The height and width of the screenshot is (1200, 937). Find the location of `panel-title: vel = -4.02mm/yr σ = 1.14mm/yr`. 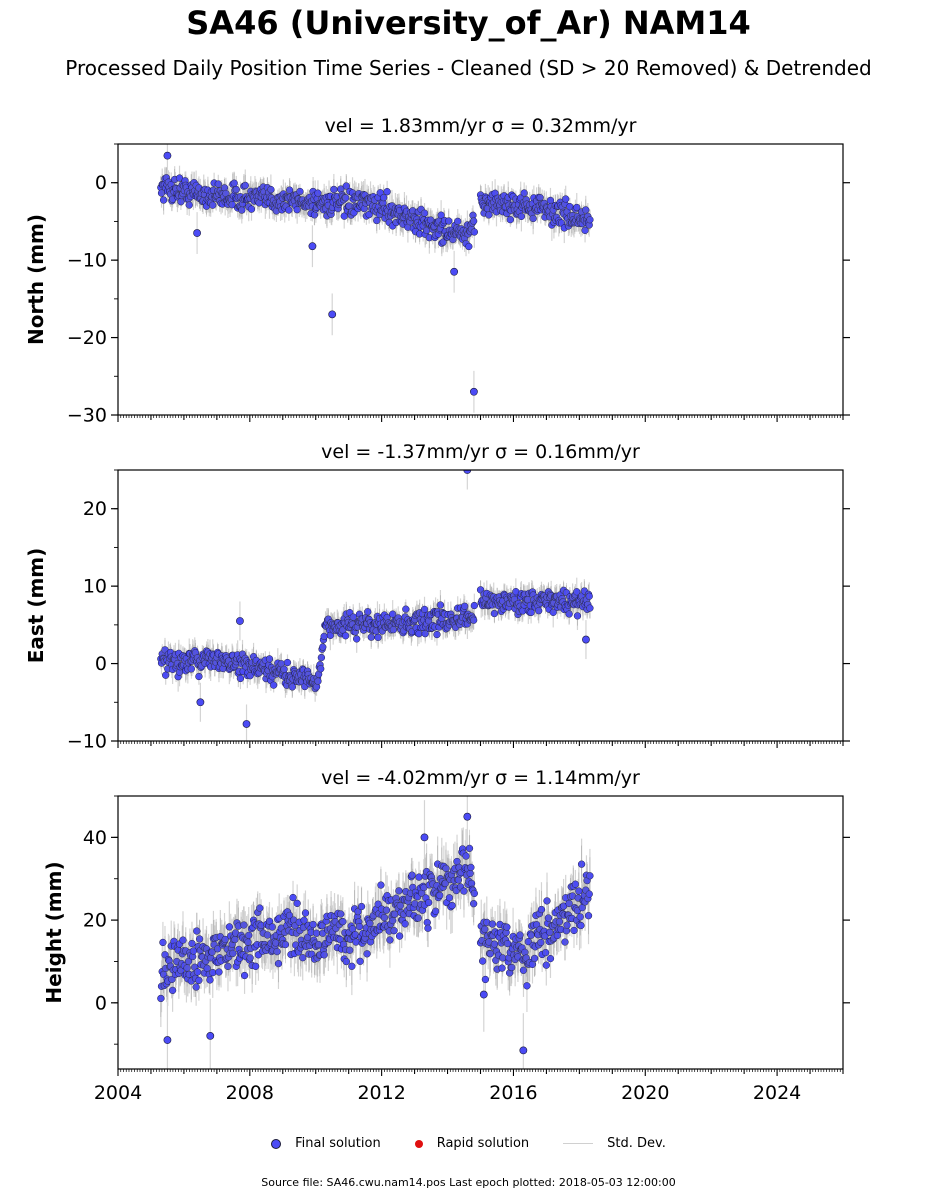

panel-title: vel = -4.02mm/yr σ = 1.14mm/yr is located at coordinates (480, 778).